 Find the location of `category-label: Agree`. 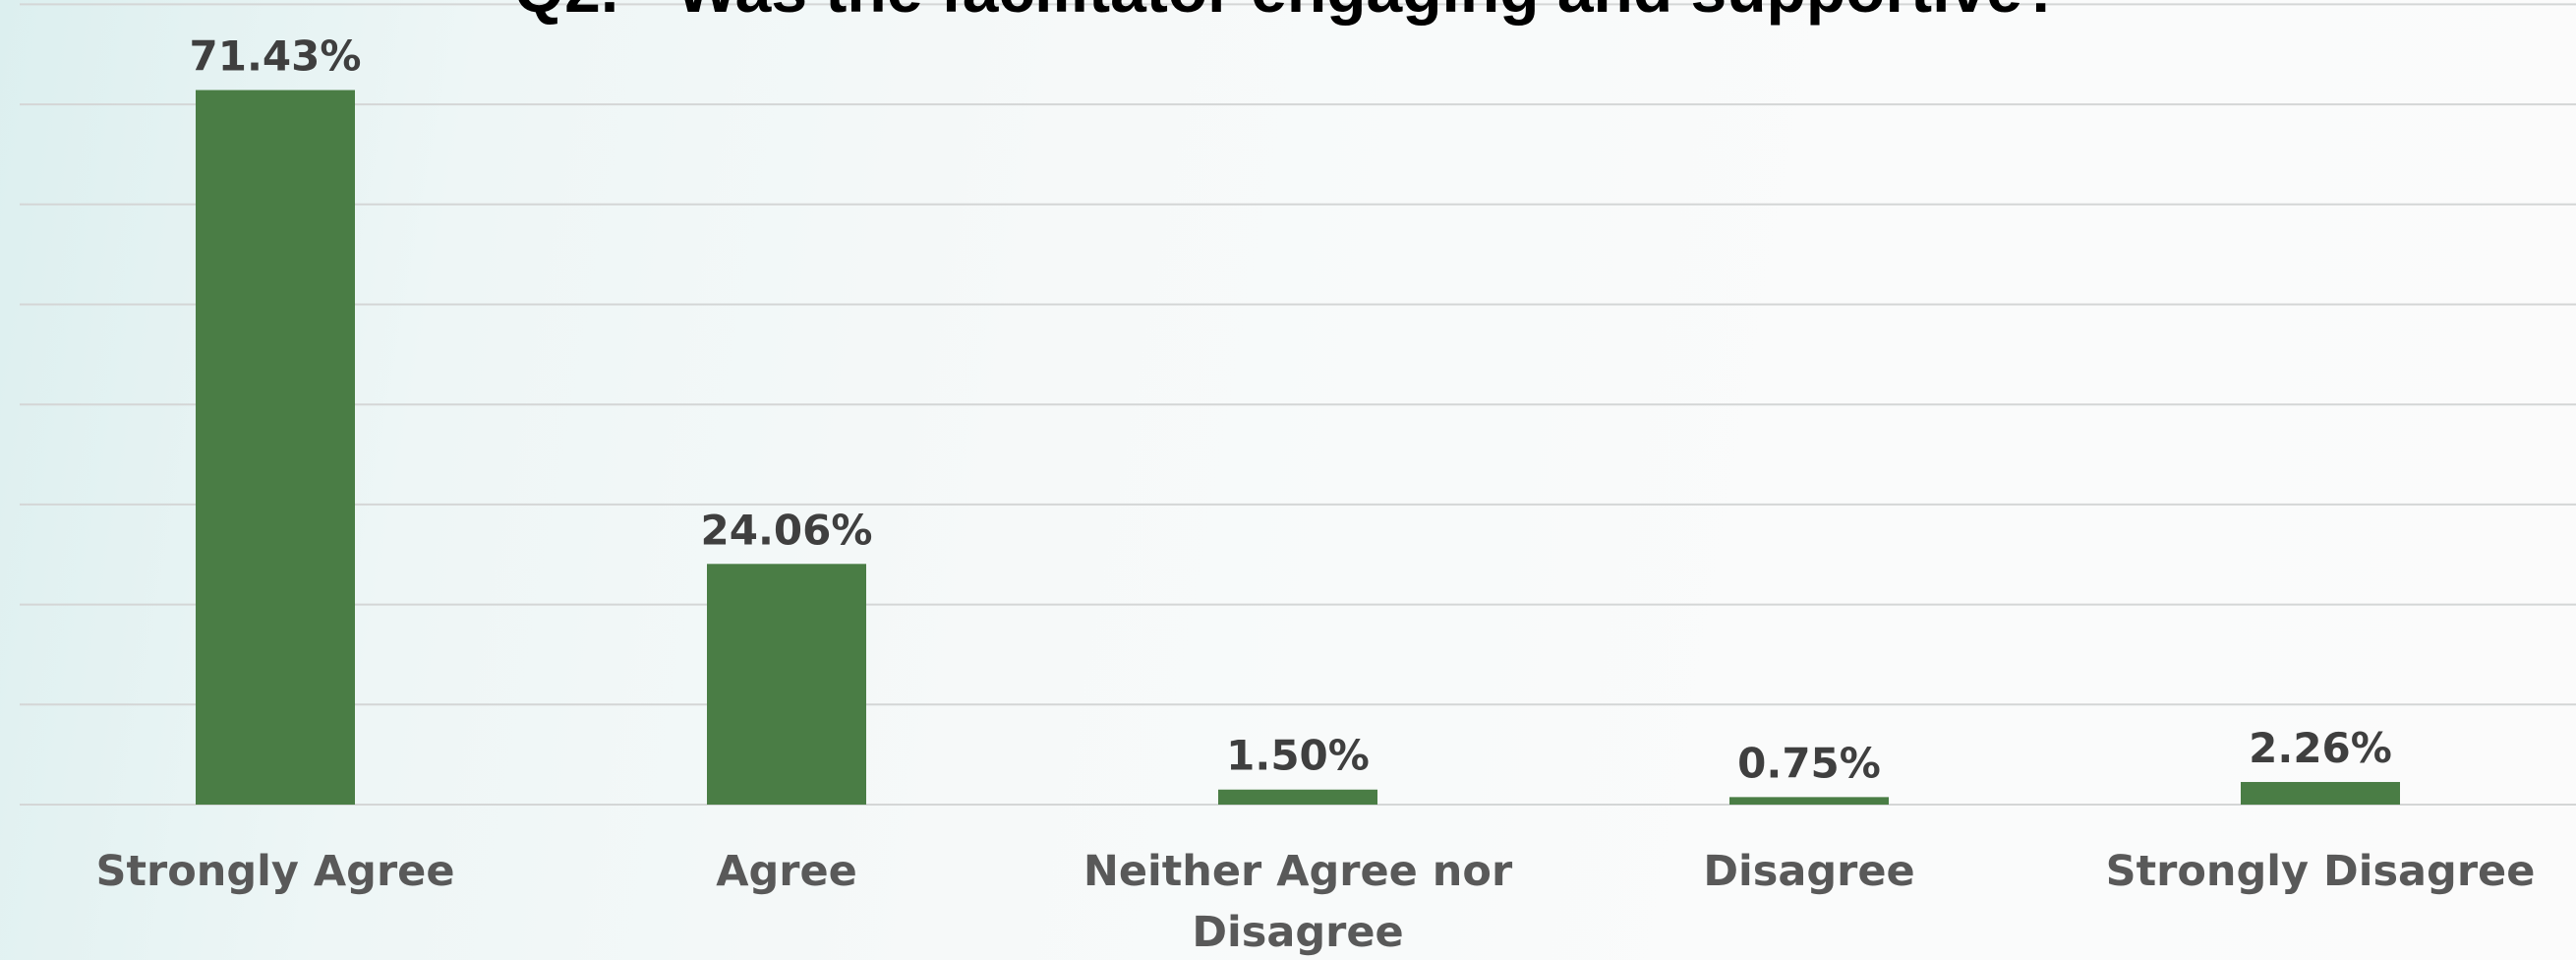

category-label: Agree is located at coordinates (786, 871).